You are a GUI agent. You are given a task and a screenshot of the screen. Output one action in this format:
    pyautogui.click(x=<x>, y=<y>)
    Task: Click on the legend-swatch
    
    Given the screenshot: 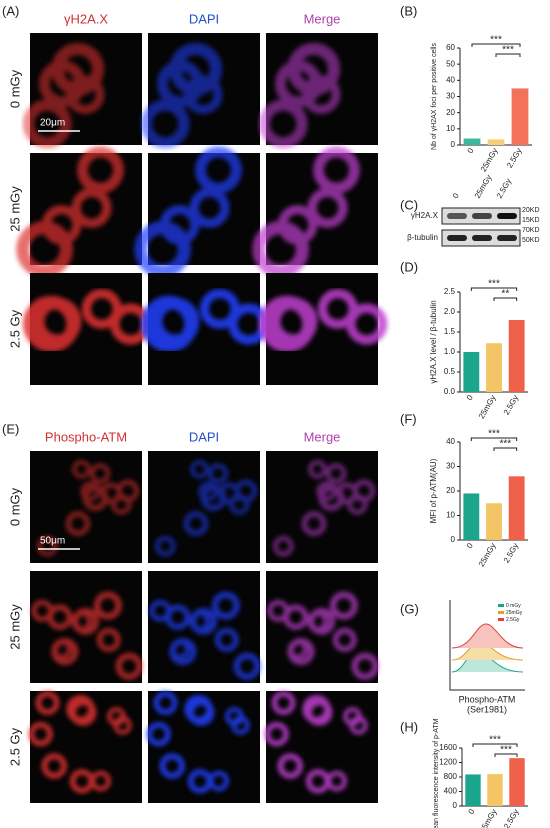 What is the action you would take?
    pyautogui.click(x=501, y=605)
    